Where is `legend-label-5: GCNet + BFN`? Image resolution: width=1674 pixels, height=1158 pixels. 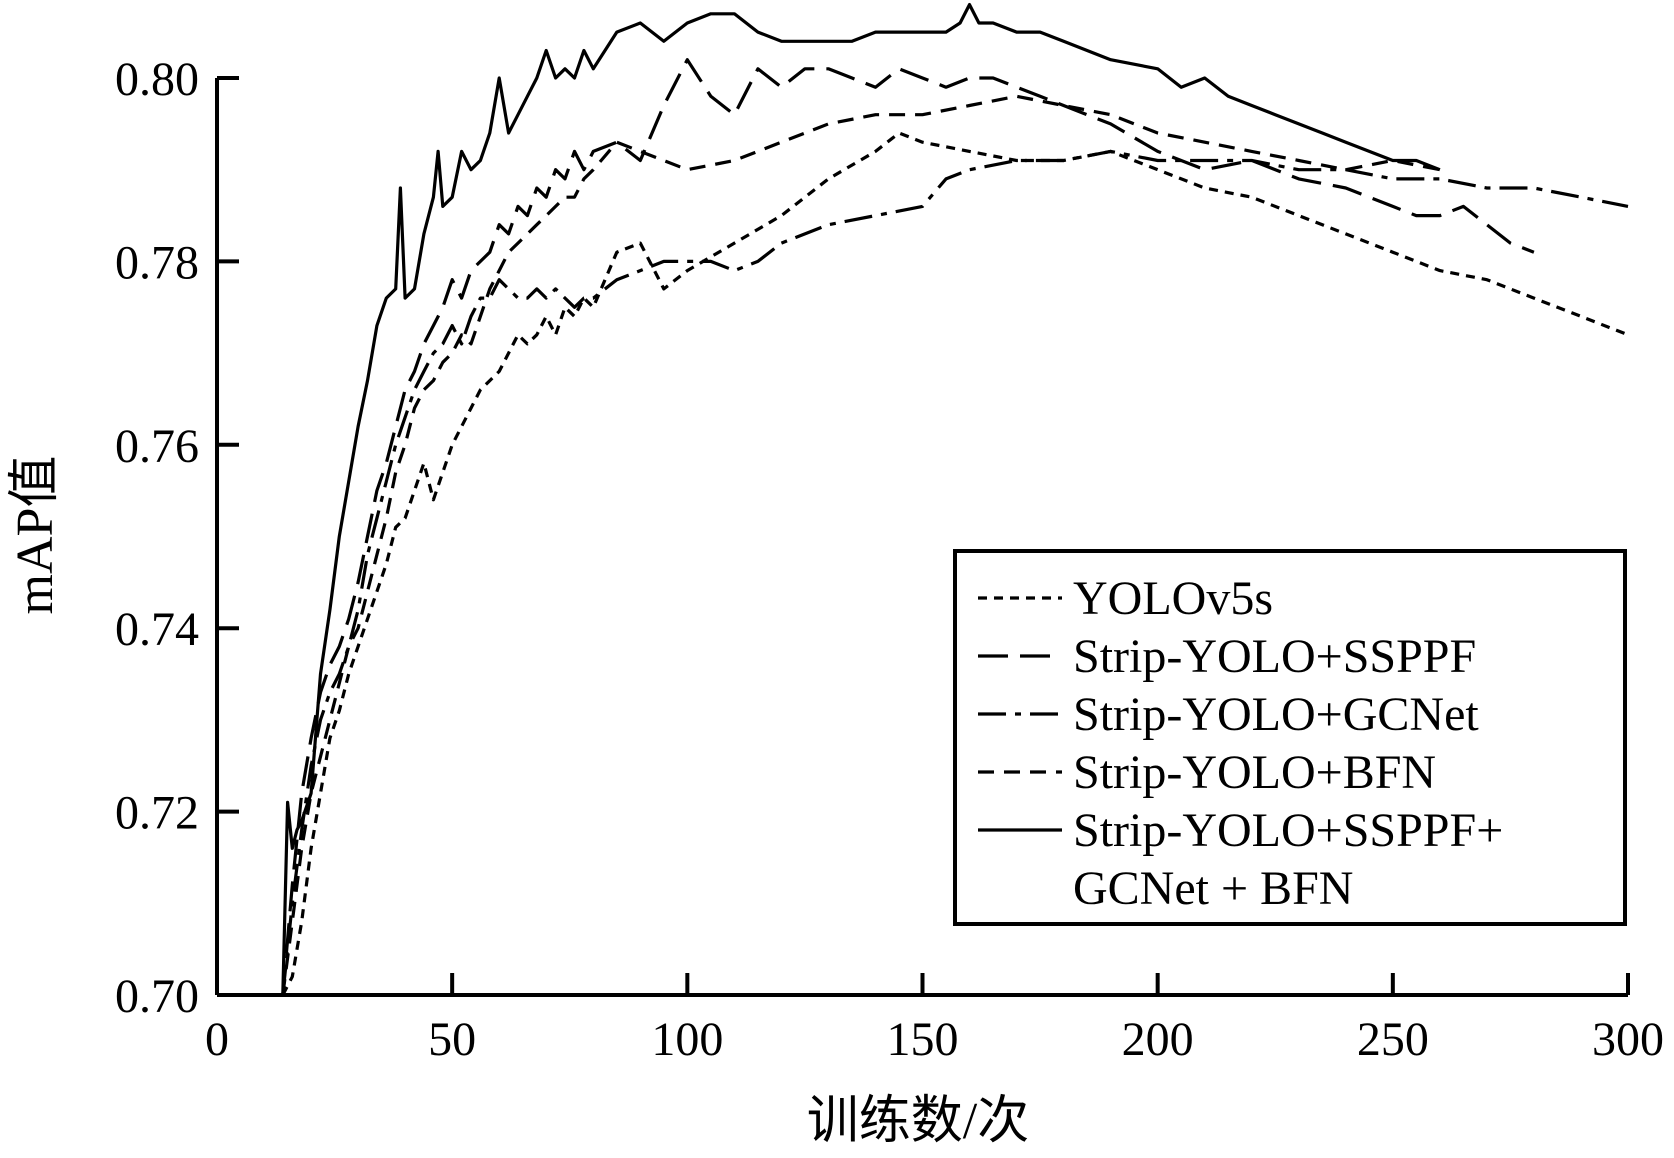 legend-label-5: GCNet + BFN is located at coordinates (1213, 888).